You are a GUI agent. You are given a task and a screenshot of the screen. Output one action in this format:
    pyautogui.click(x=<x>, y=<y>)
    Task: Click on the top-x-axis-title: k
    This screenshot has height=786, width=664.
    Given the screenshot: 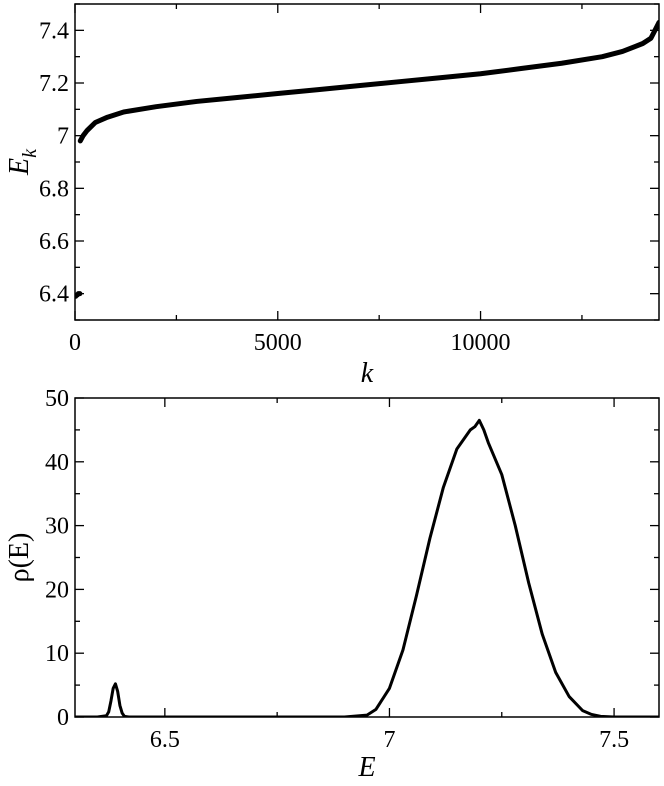 What is the action you would take?
    pyautogui.click(x=367, y=373)
    